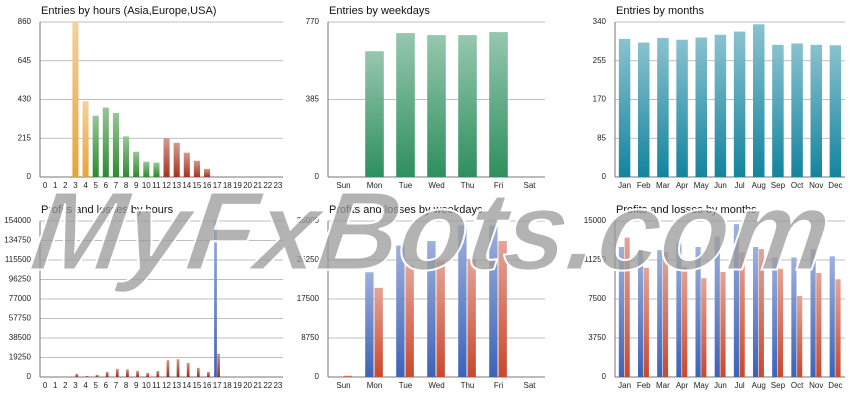 This screenshot has height=400, width=860. What do you see at coordinates (601, 137) in the screenshot?
I see `y-tick-label: 85` at bounding box center [601, 137].